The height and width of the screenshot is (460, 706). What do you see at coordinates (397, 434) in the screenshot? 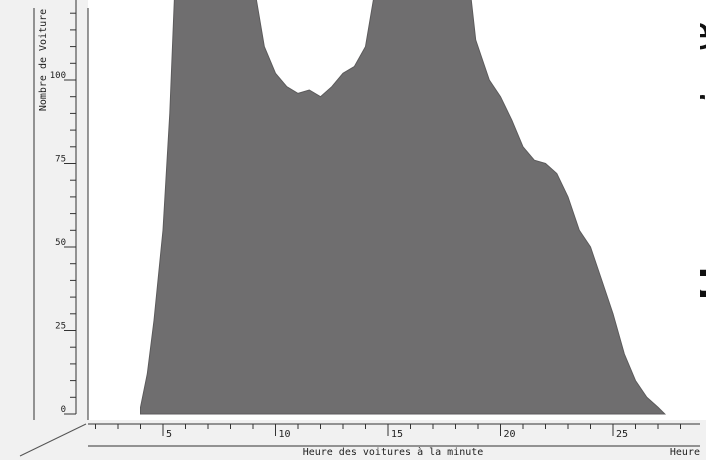
I see `x-tick-label: 15` at bounding box center [397, 434].